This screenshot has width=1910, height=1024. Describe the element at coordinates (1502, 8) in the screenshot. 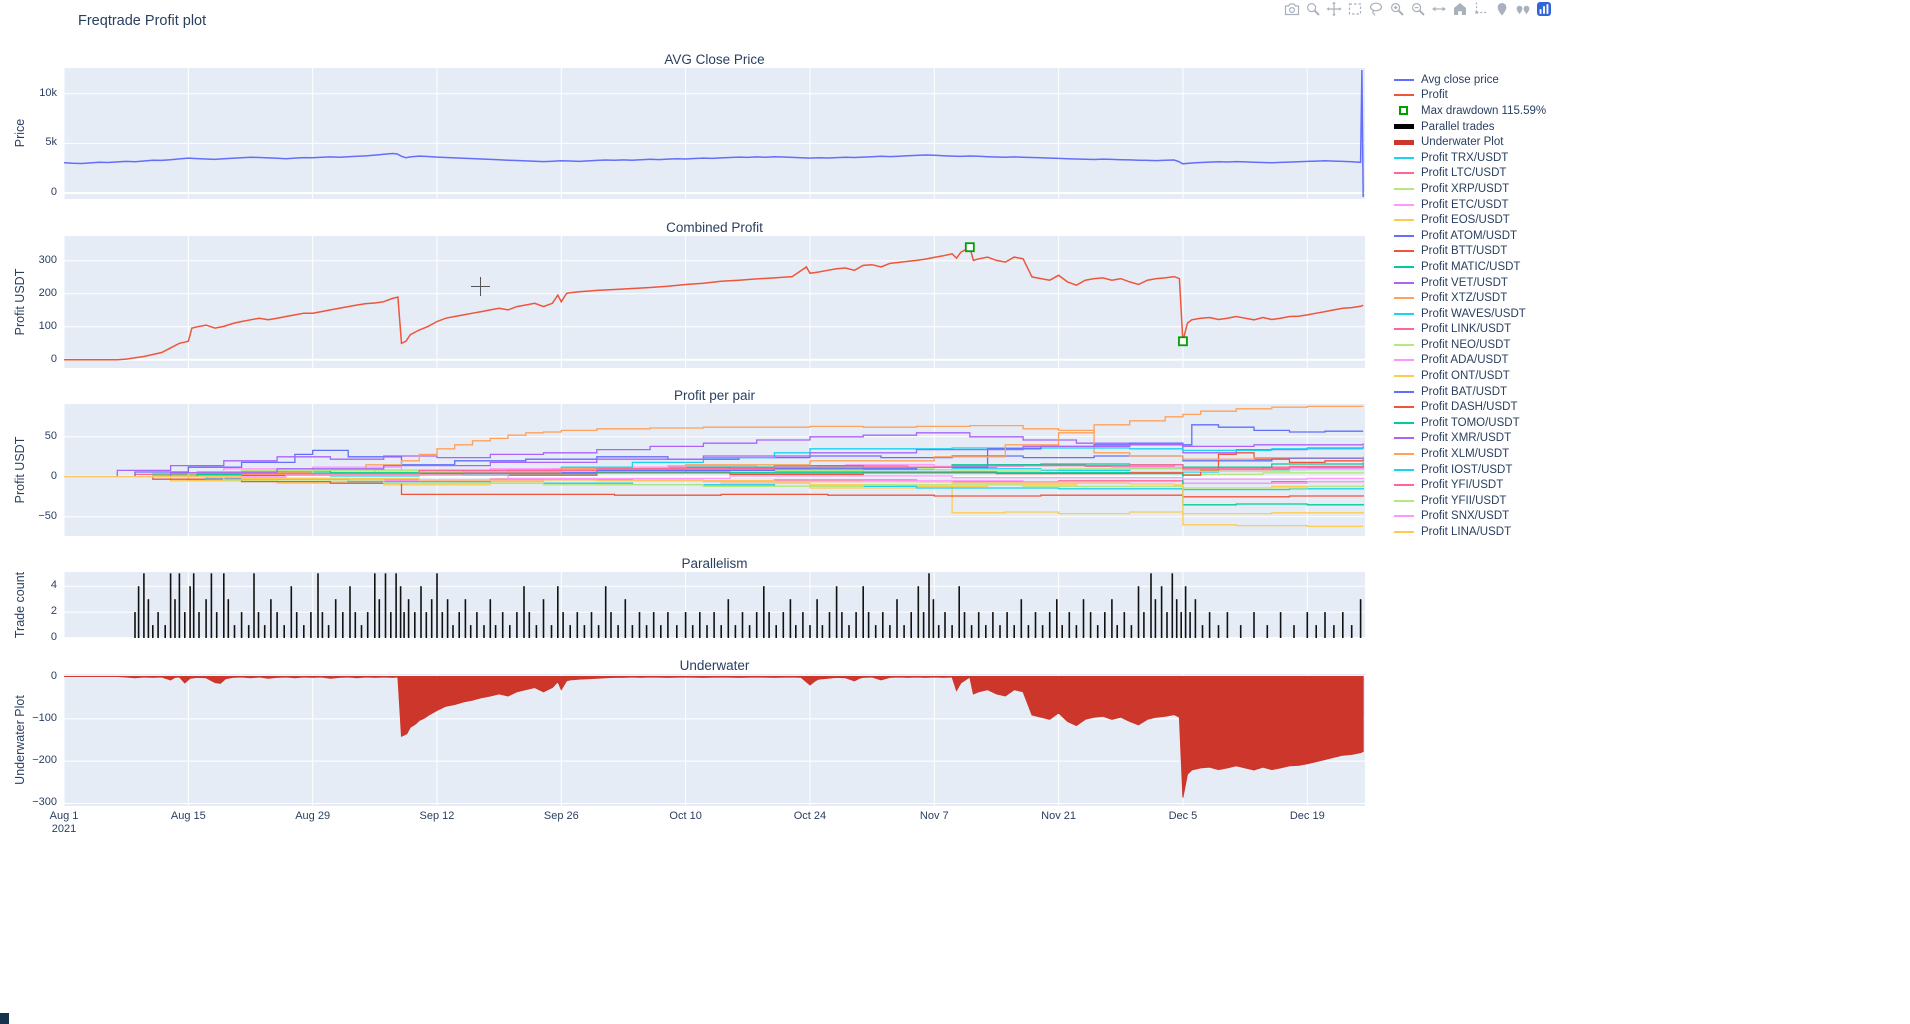

I see `hover-closest-icon` at that location.